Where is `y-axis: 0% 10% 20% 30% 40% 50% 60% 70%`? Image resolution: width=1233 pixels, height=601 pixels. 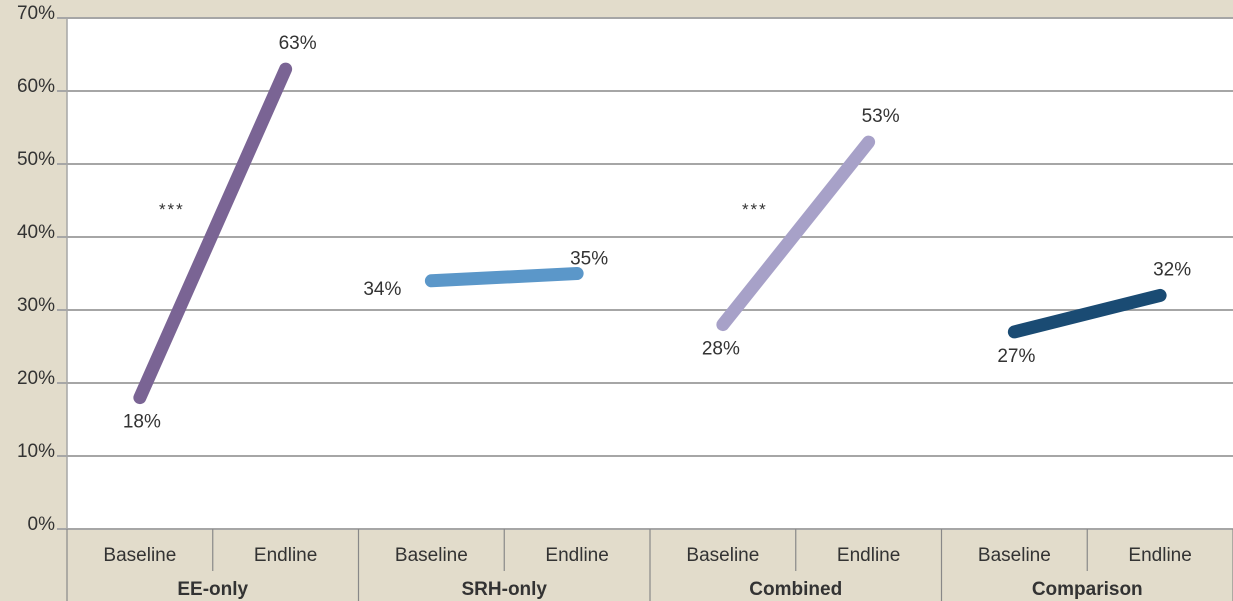
y-axis: 0% 10% 20% 30% 40% 50% 60% 70% is located at coordinates (36, 269).